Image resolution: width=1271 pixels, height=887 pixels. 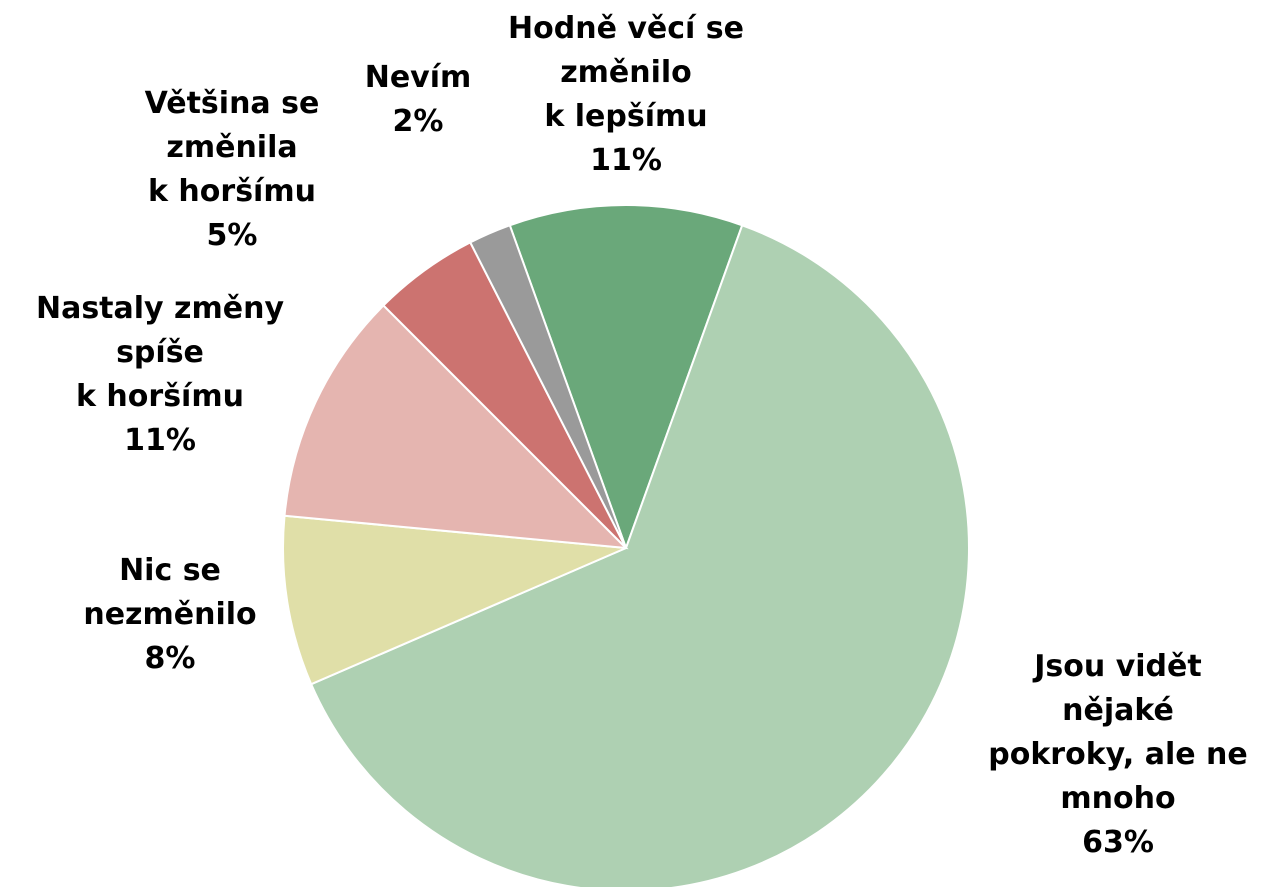 I want to click on slice-label: Většina se změnila k horšímu 5%, so click(x=232, y=170).